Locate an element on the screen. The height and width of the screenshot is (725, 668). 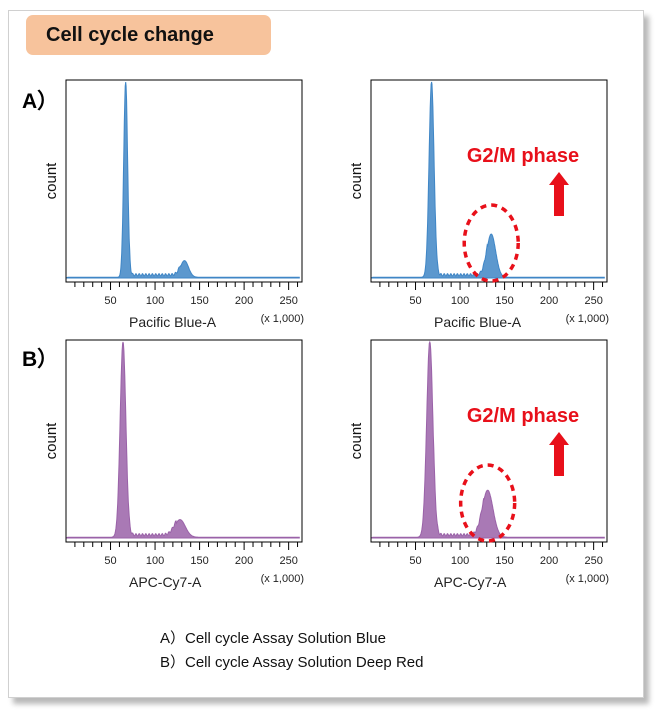
figure-title: Cell cycle change is located at coordinates (148, 35).